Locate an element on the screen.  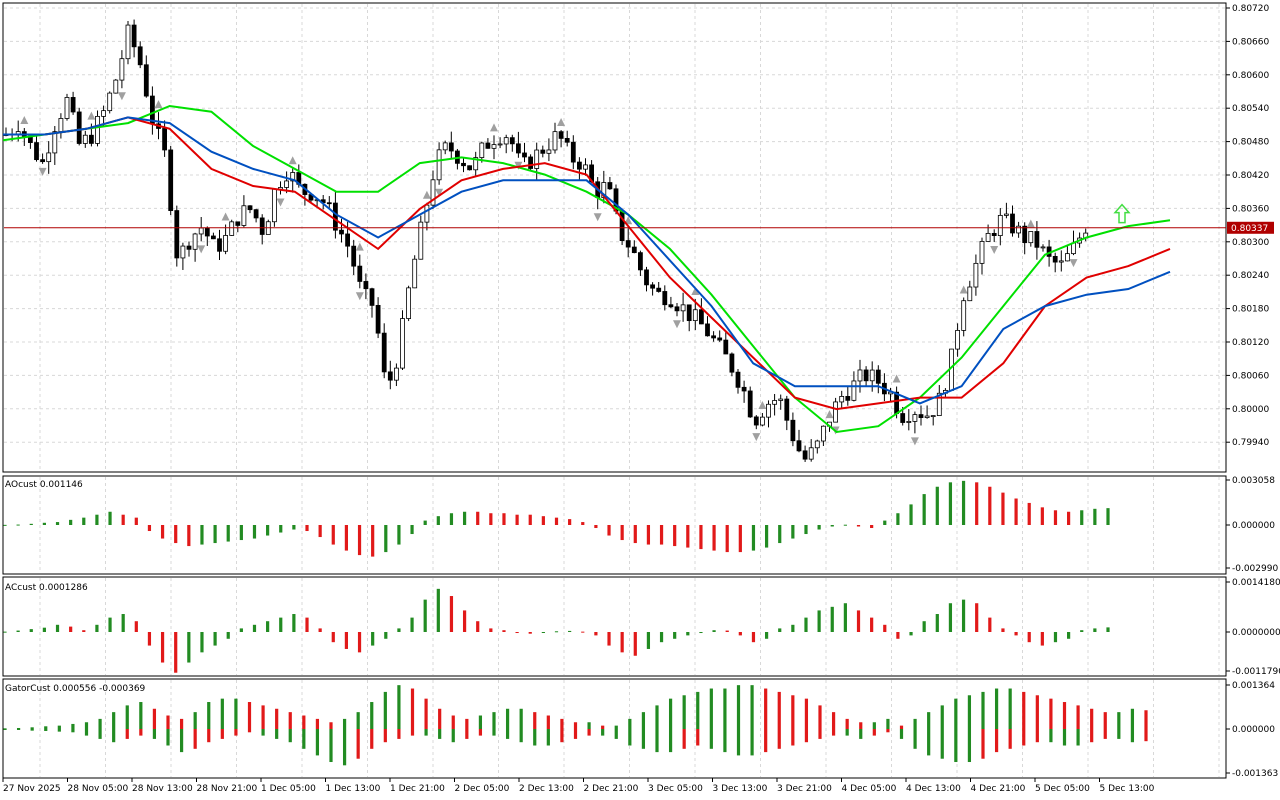
time-label: 28 Nov 05:00 is located at coordinates (98, 789).